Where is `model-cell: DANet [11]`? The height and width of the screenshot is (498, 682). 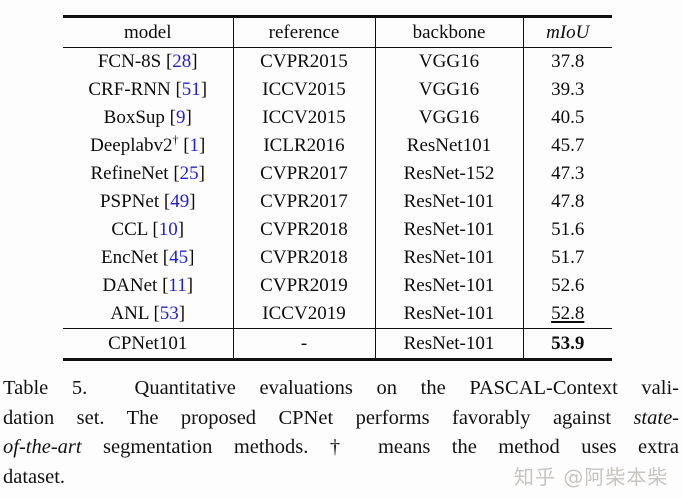
model-cell: DANet [11] is located at coordinates (148, 285).